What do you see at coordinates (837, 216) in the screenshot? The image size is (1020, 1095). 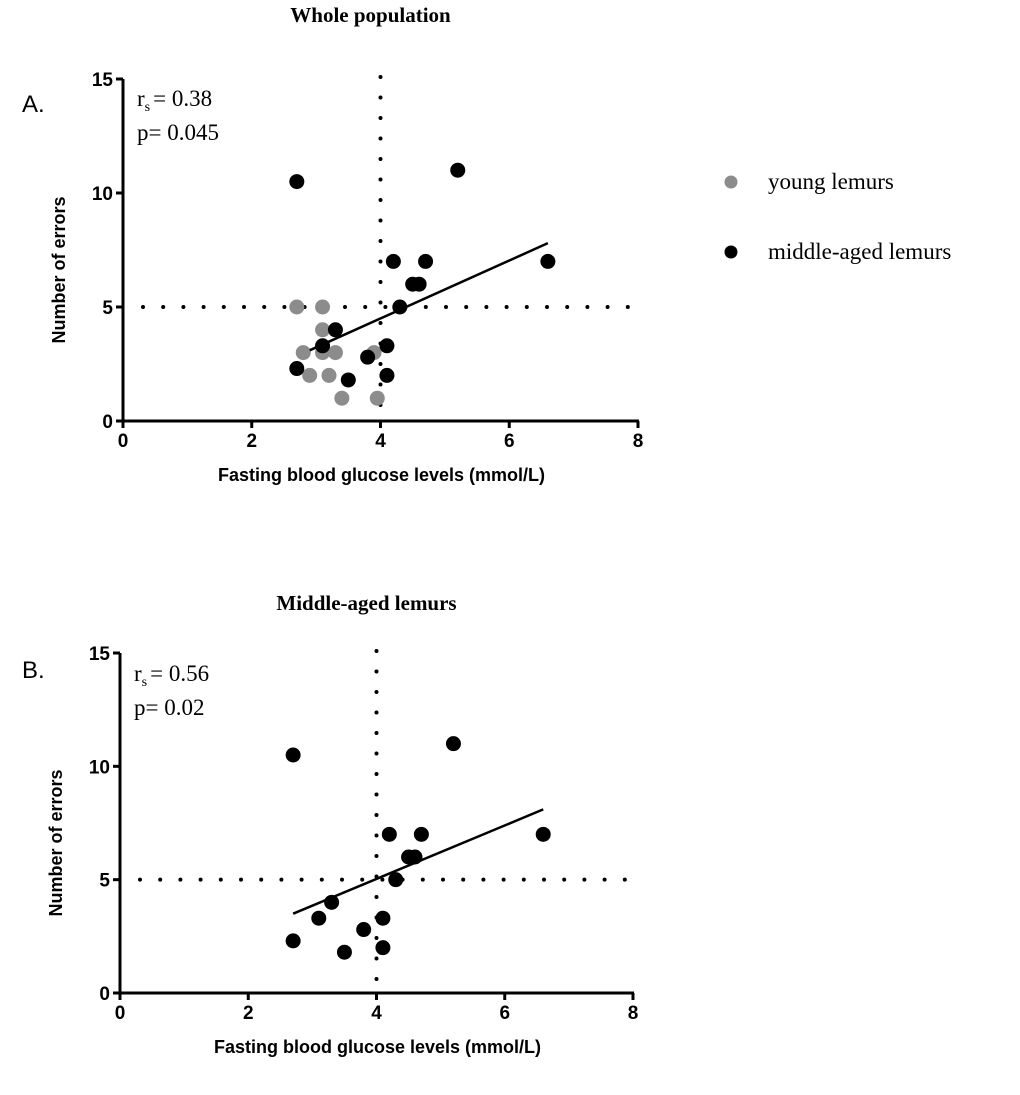 I see `legend: young lemurs middle-aged lemurs` at bounding box center [837, 216].